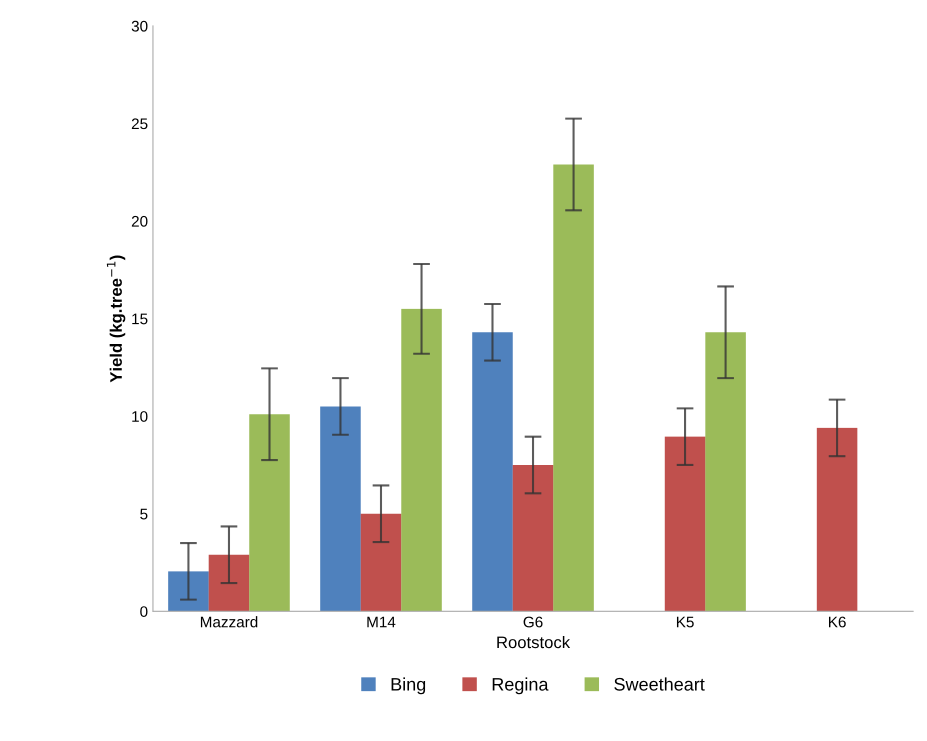 Image resolution: width=927 pixels, height=741 pixels. What do you see at coordinates (140, 416) in the screenshot?
I see `y-tick-label: 10` at bounding box center [140, 416].